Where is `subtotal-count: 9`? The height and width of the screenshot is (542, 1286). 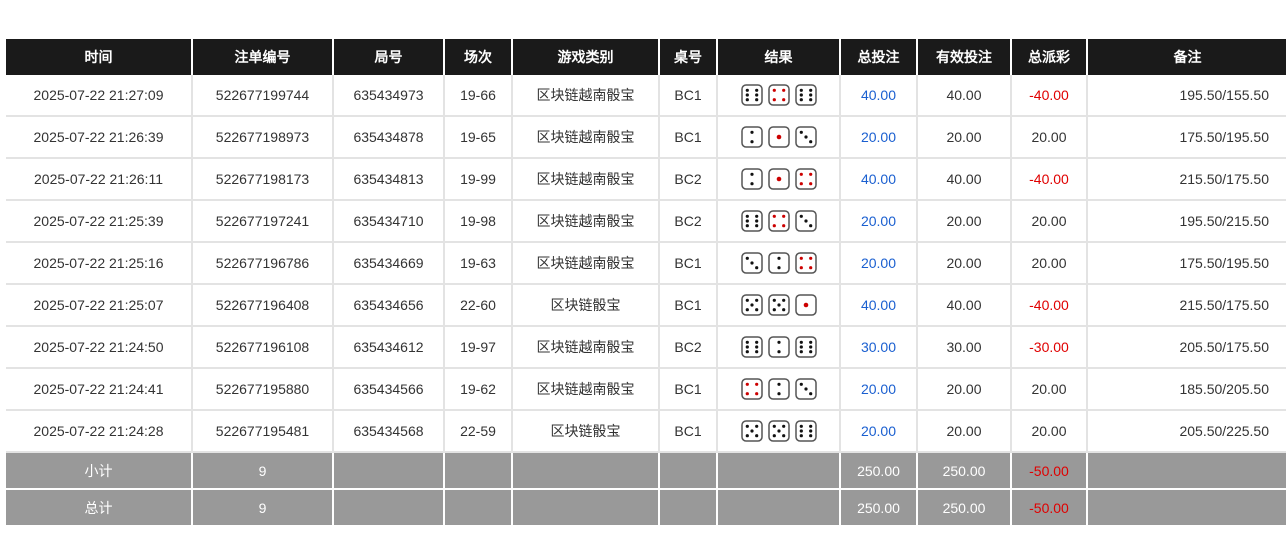 subtotal-count: 9 is located at coordinates (263, 471).